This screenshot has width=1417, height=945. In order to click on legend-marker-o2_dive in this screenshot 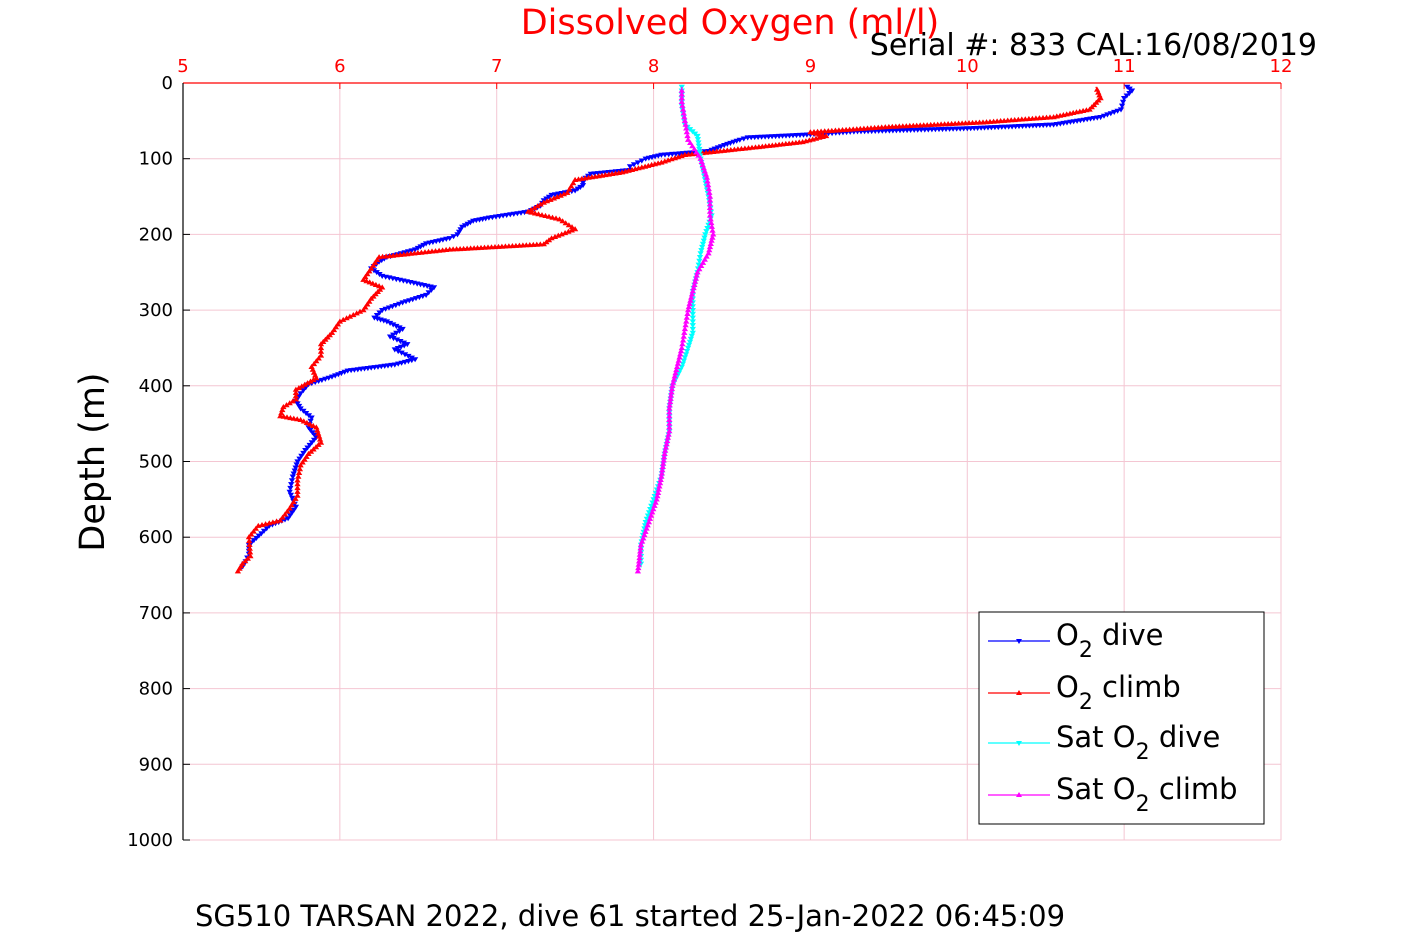, I will do `click(1019, 641)`.